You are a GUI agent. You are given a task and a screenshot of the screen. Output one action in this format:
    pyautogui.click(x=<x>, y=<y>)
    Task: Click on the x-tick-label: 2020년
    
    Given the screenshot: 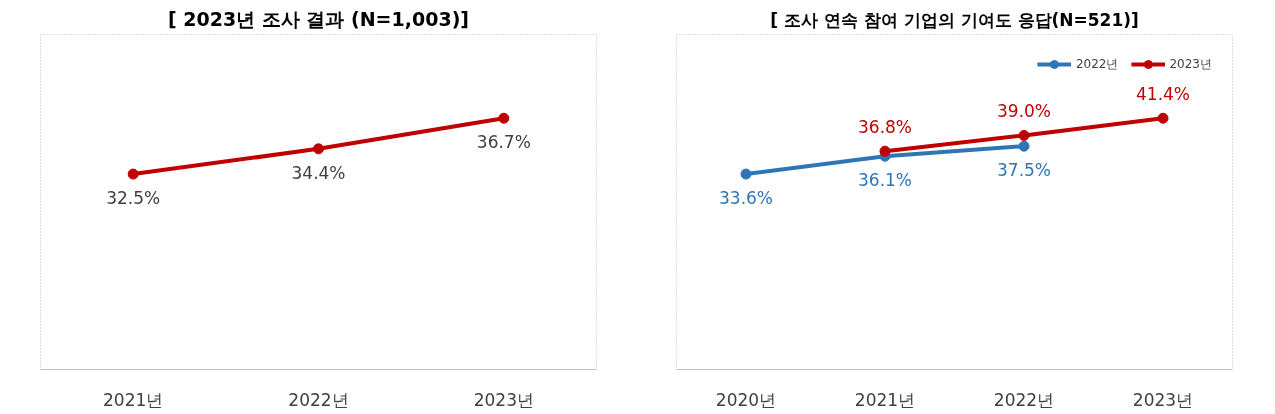 What is the action you would take?
    pyautogui.click(x=746, y=399)
    